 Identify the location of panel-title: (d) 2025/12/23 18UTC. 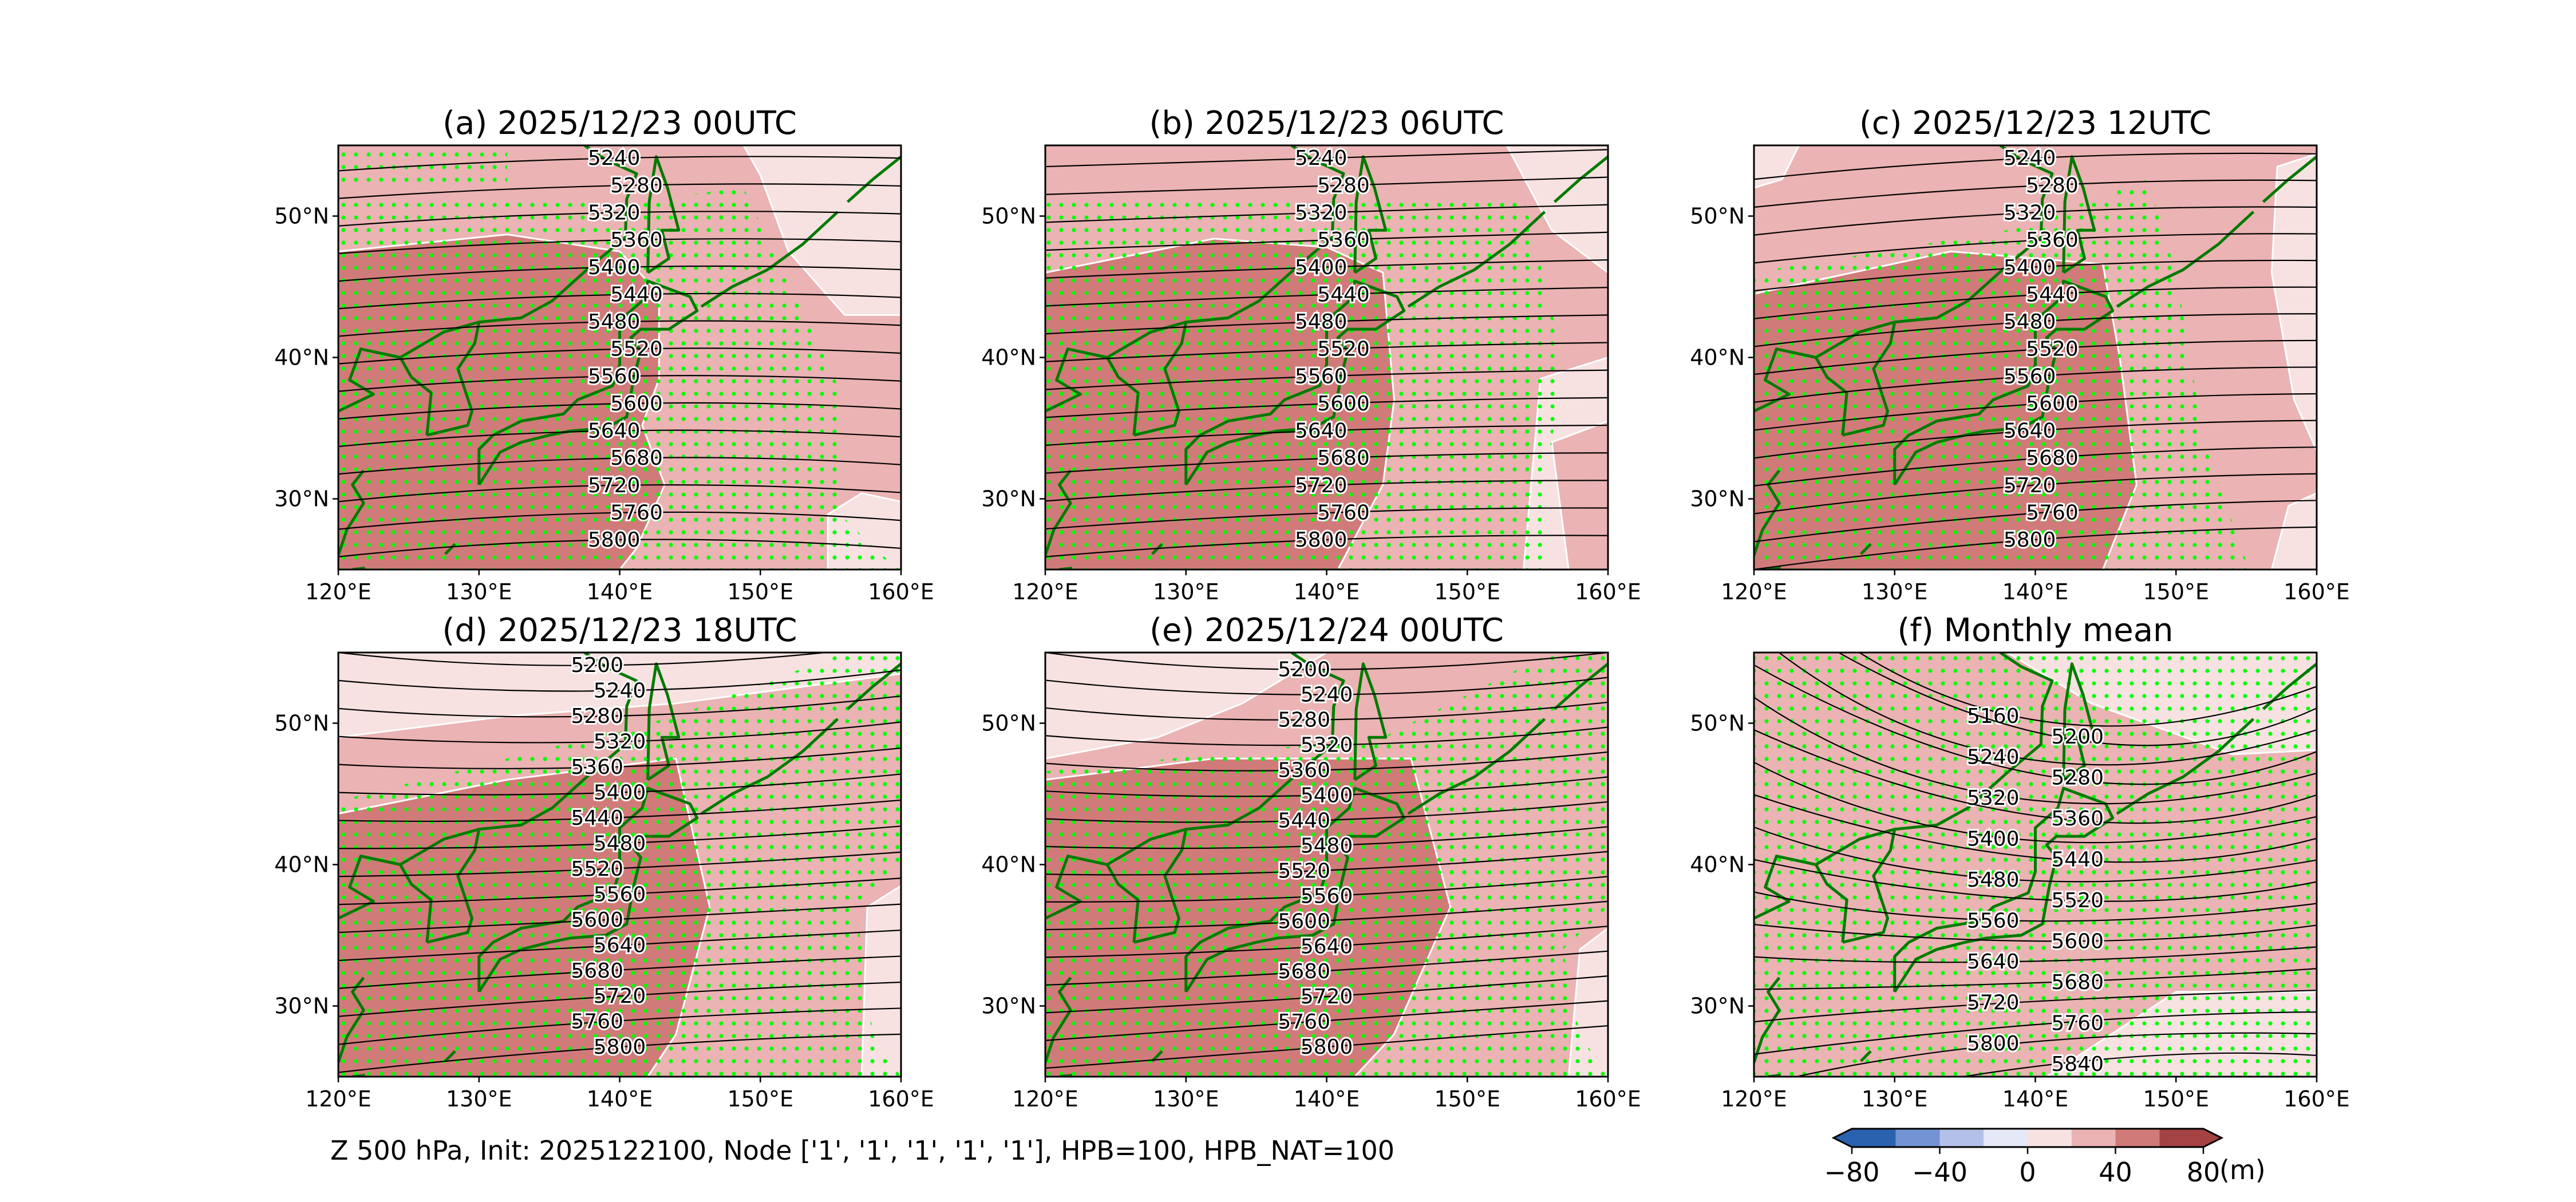
(619, 630).